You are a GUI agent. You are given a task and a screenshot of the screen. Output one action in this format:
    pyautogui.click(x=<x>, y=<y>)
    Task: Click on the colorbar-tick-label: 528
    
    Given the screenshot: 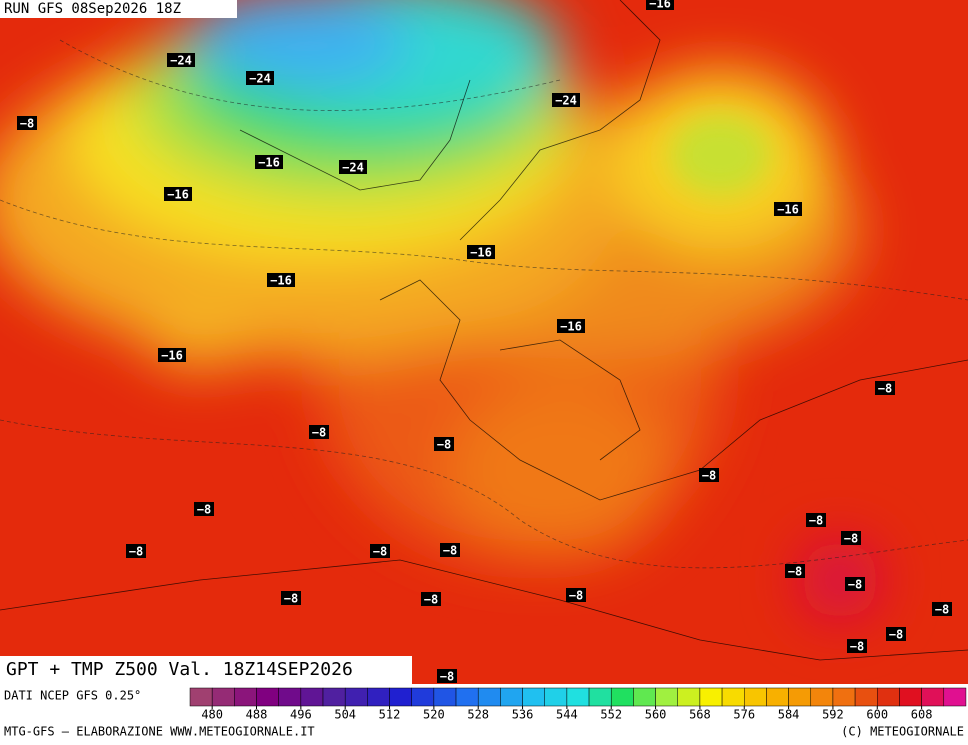 What is the action you would take?
    pyautogui.click(x=478, y=715)
    